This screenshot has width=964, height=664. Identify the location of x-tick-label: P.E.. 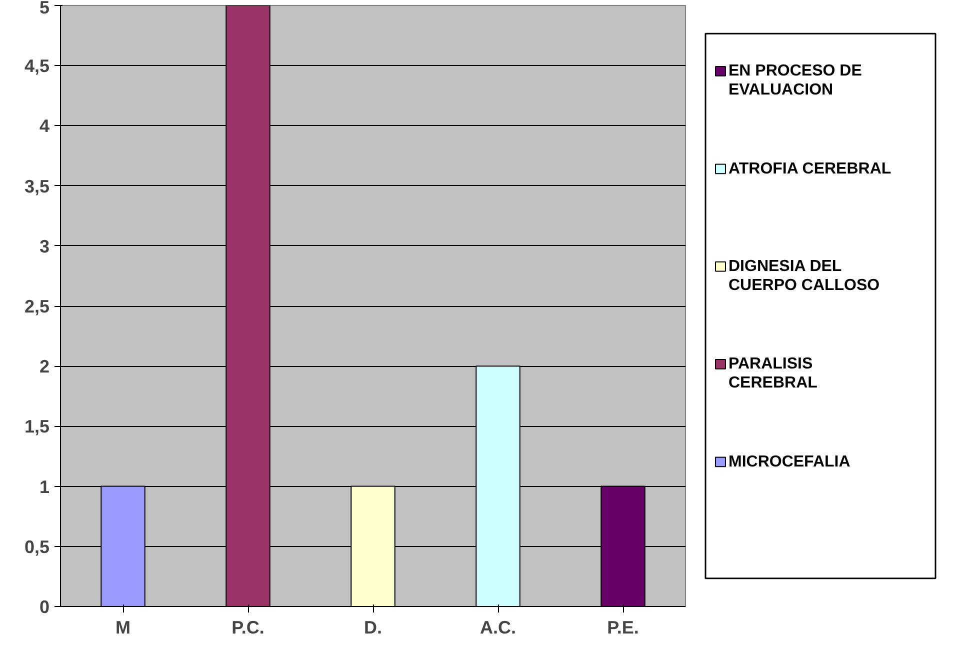
(623, 628).